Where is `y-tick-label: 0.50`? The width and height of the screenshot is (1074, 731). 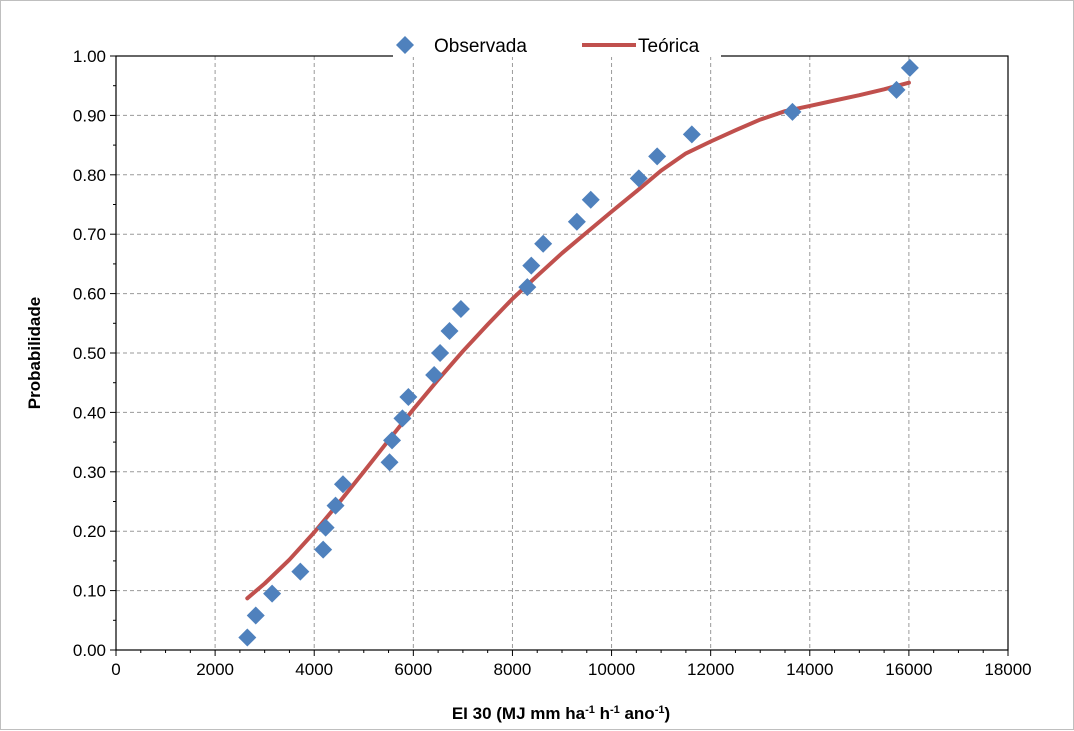
y-tick-label: 0.50 is located at coordinates (89, 353).